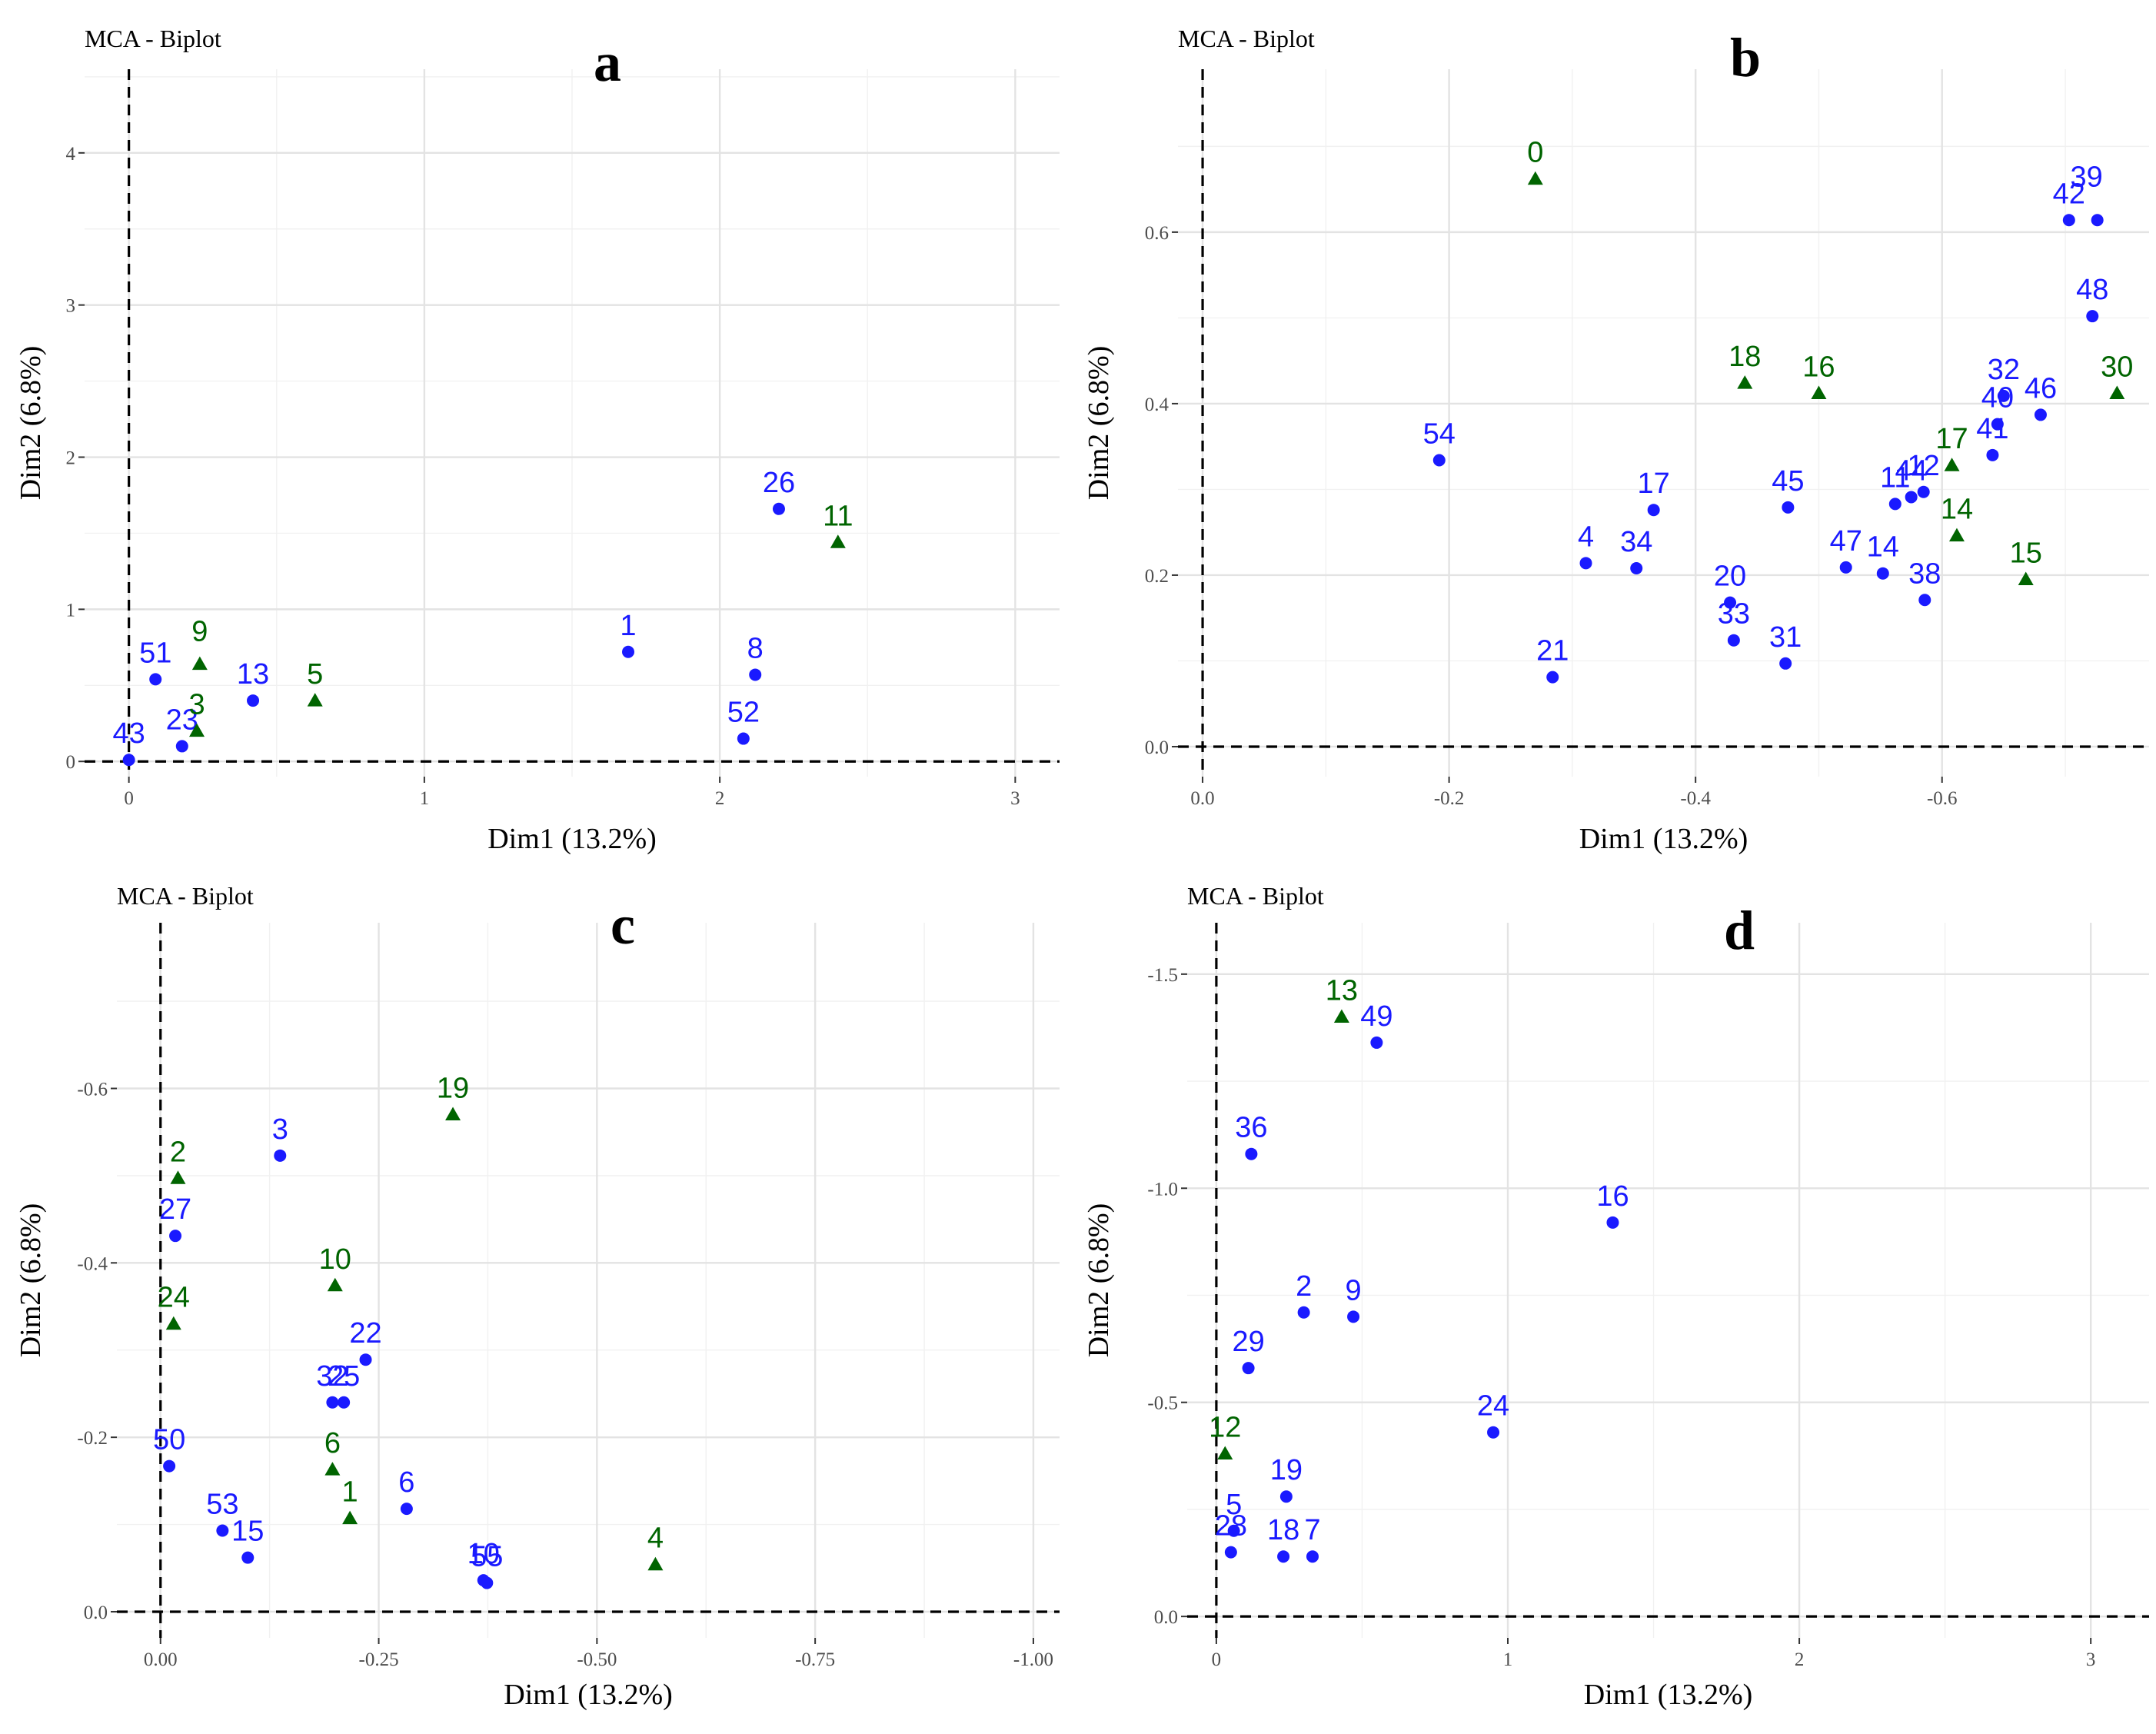  I want to click on x-tick-label: -1.00, so click(1033, 1659).